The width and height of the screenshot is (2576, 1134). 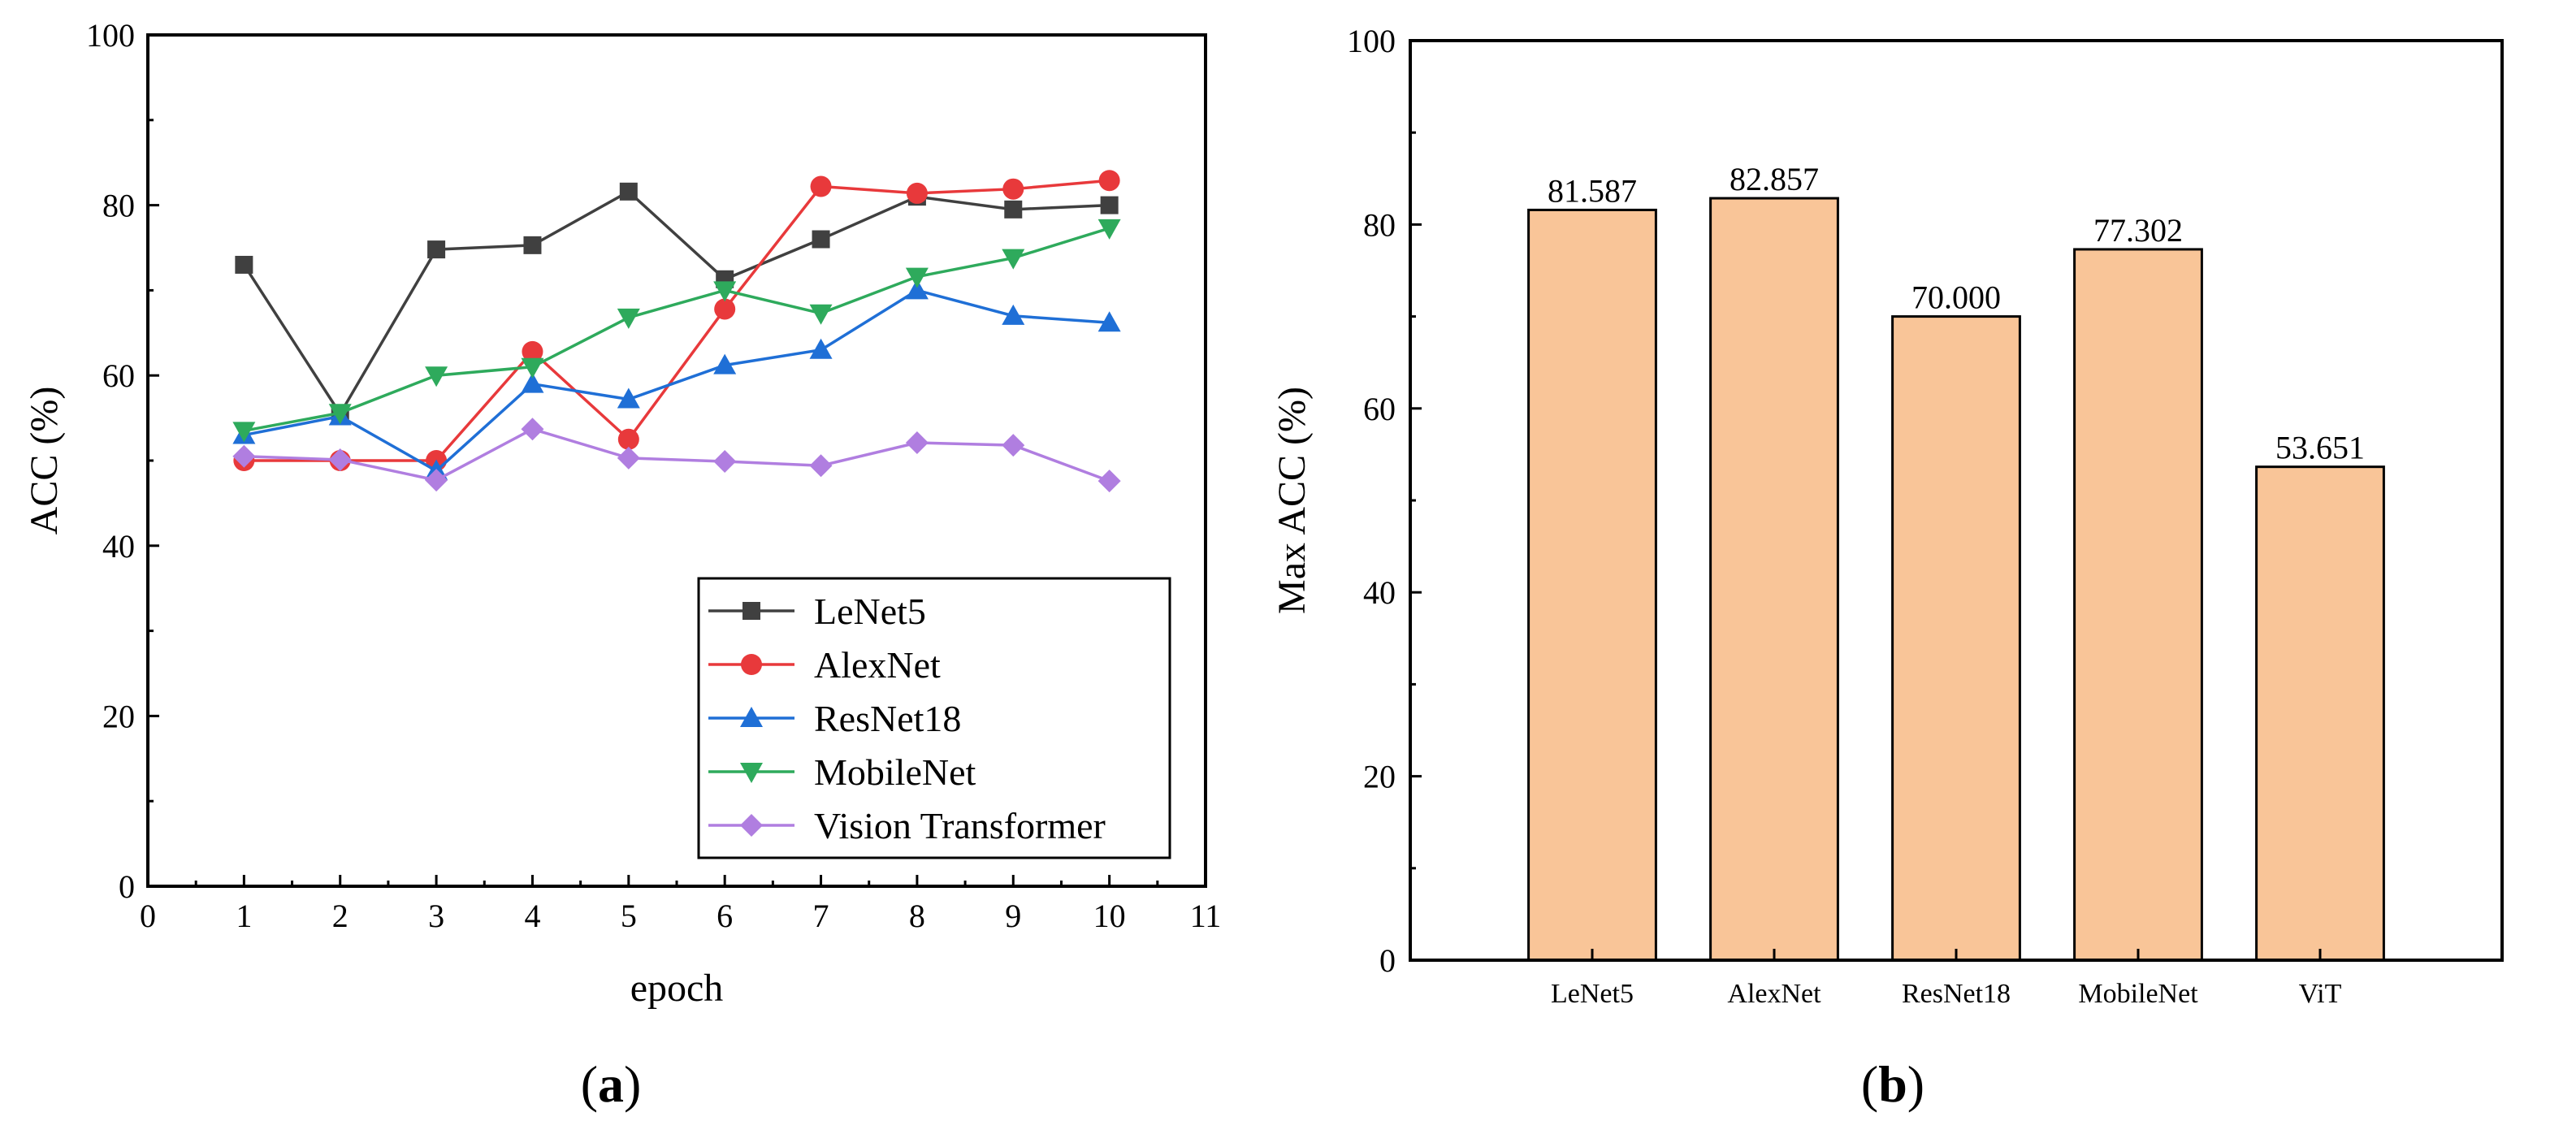 I want to click on legend-label-lenet5: LeNet5, so click(x=870, y=612).